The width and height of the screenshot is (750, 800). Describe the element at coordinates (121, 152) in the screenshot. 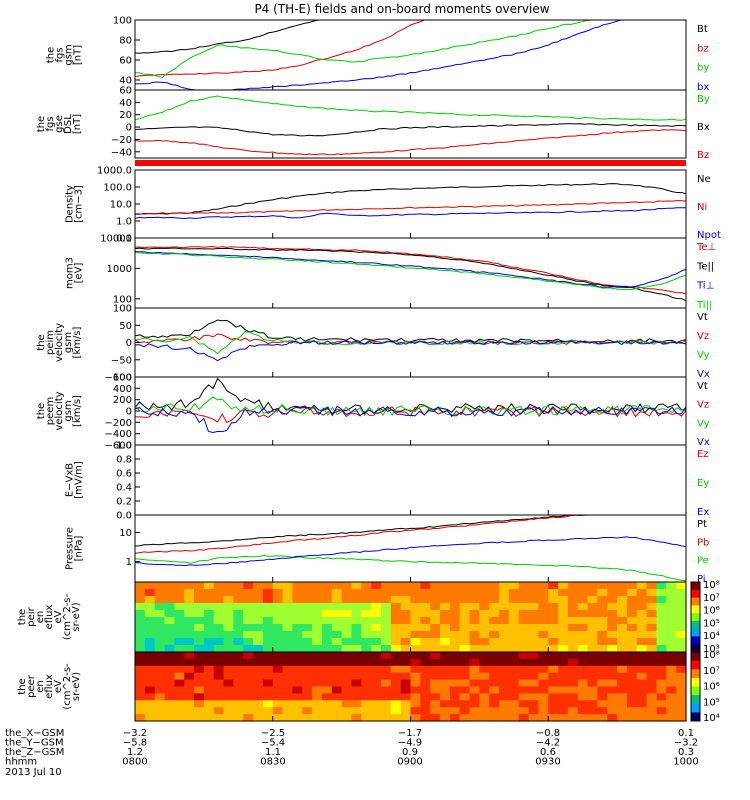

I see `y-tick-label: −40` at that location.